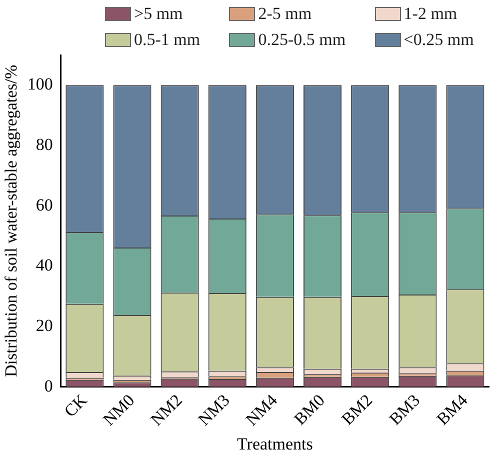 The image size is (491, 455). I want to click on y-tick-label: 100, so click(40, 84).